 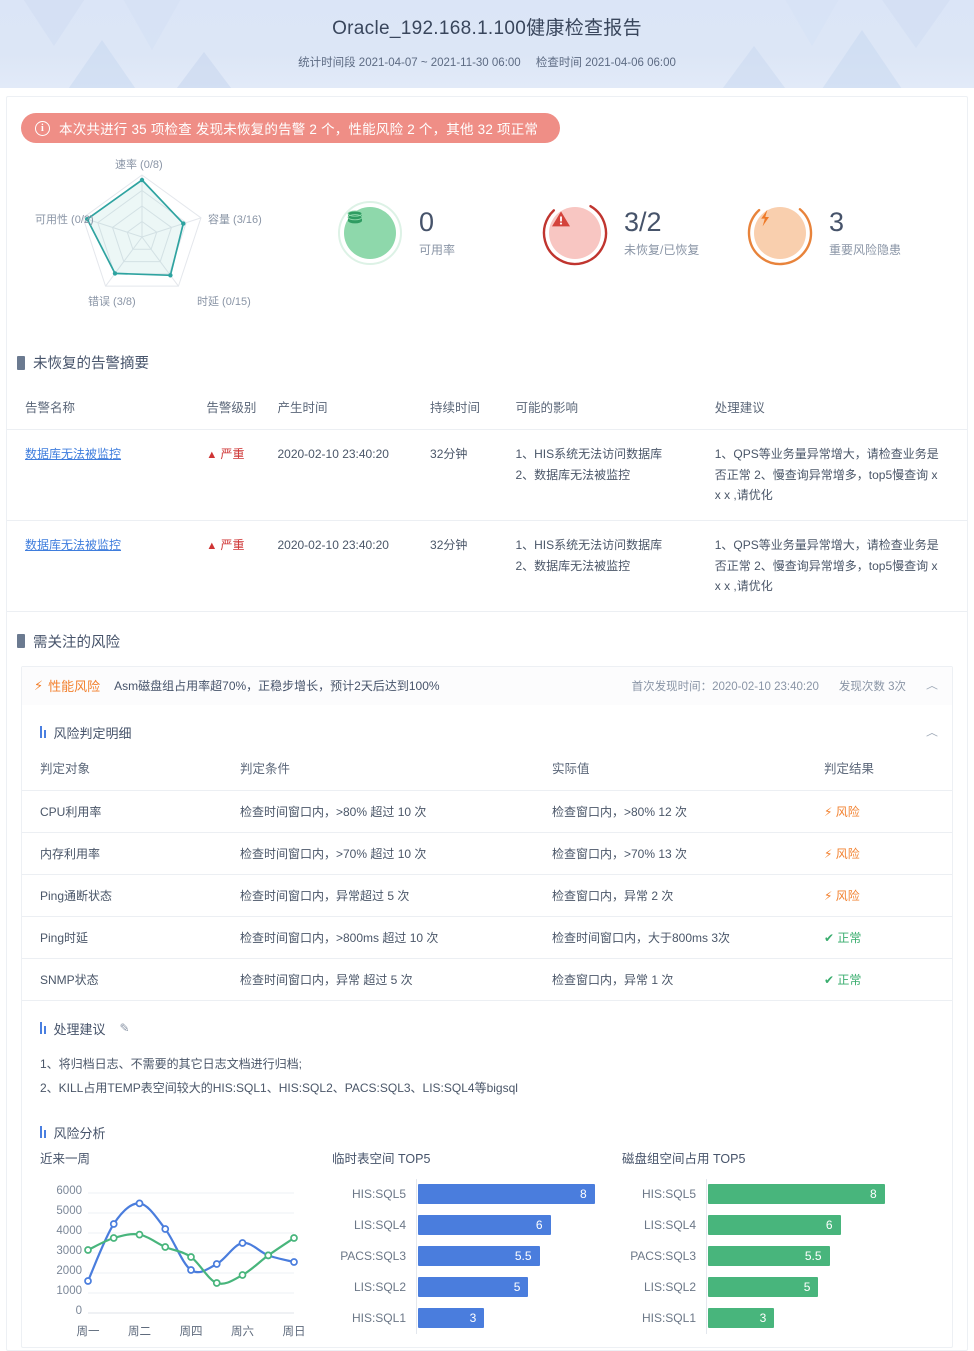 What do you see at coordinates (171, 1063) in the screenshot?
I see `advice-line: 1、将归档日志、不需要的其它日志文档进行归档;` at bounding box center [171, 1063].